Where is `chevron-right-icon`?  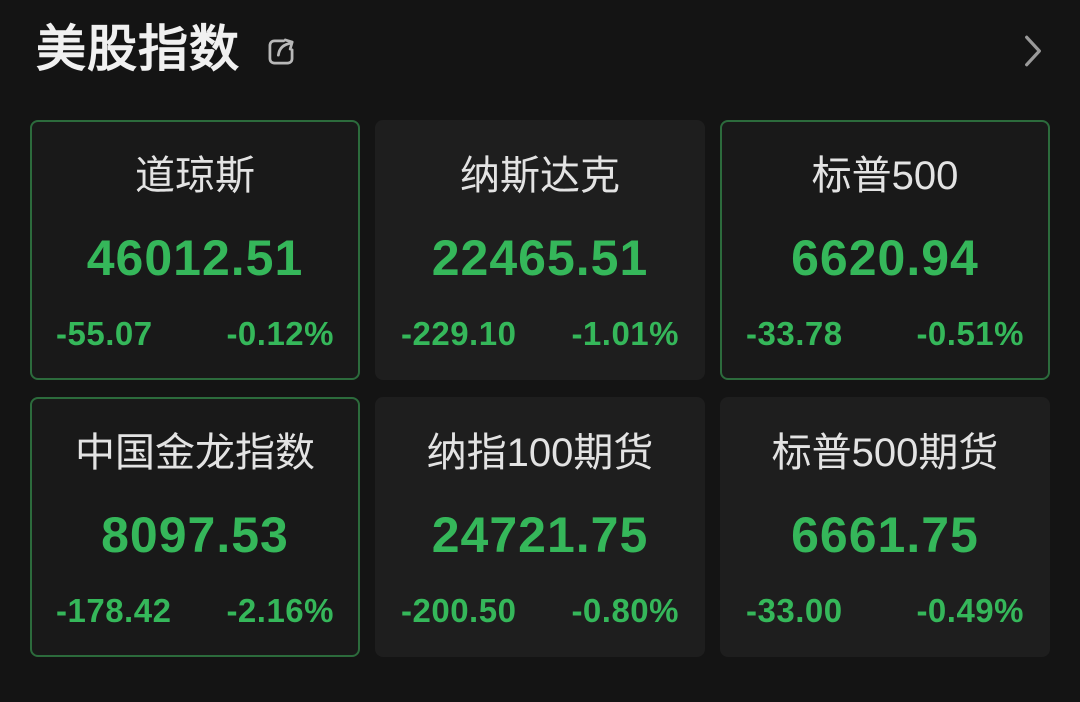 chevron-right-icon is located at coordinates (1033, 51).